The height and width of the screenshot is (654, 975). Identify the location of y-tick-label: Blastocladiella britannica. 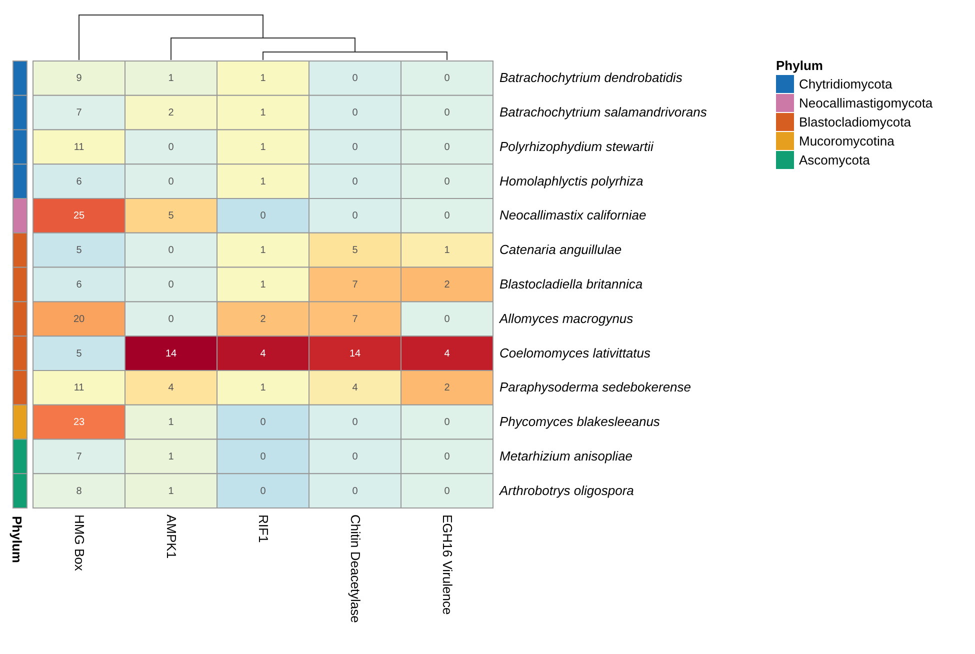
(571, 284).